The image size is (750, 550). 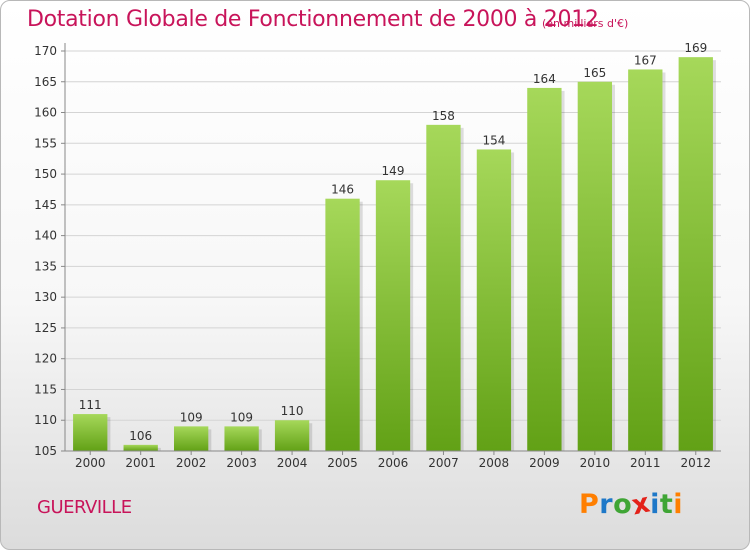 What do you see at coordinates (342, 463) in the screenshot?
I see `x-tick-label: 2005` at bounding box center [342, 463].